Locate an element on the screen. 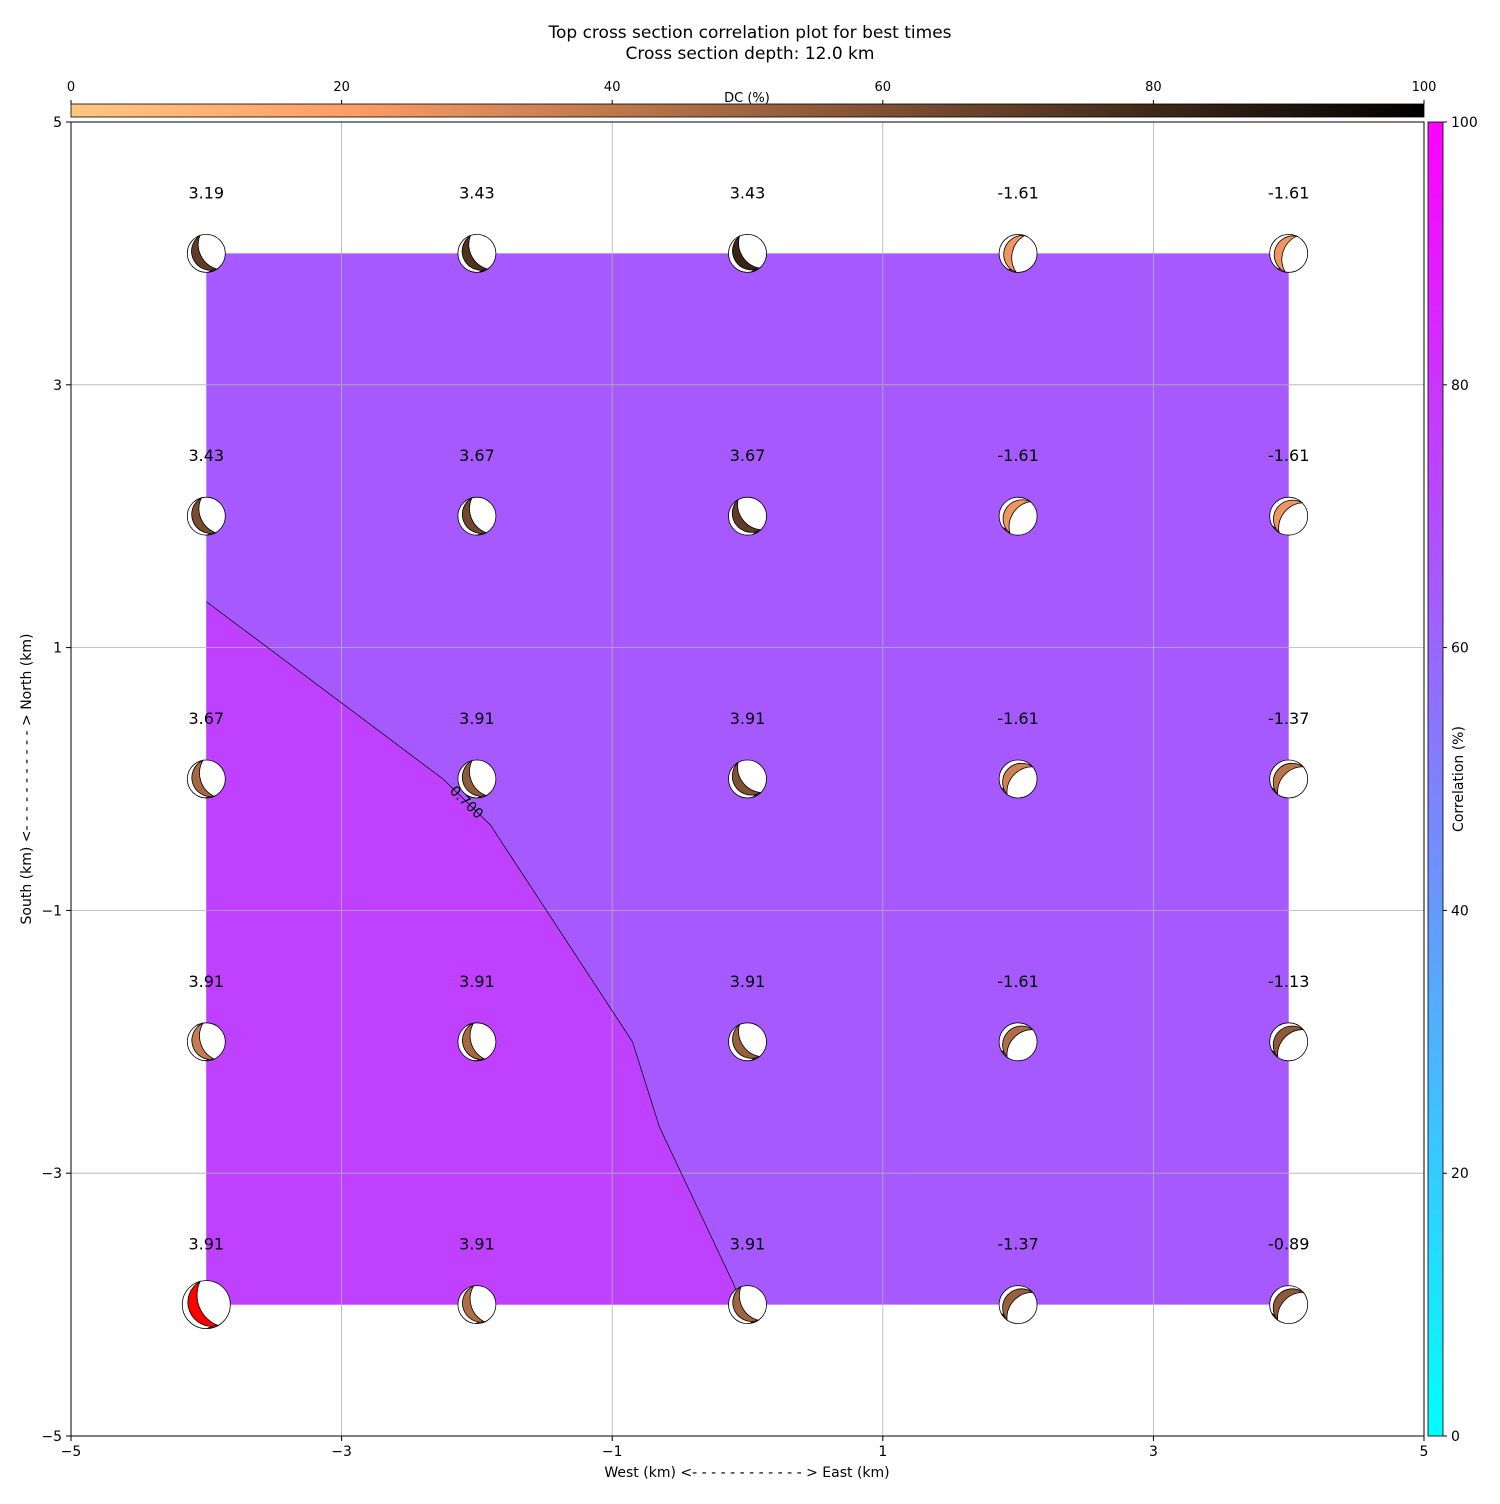 The image size is (1500, 1504). y-tick-label: 1 is located at coordinates (57, 649).